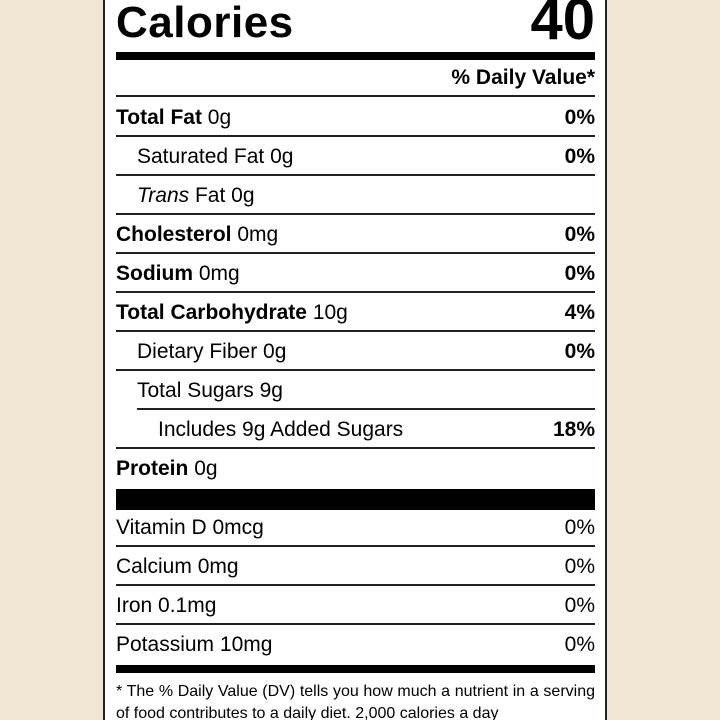 Image resolution: width=720 pixels, height=720 pixels. Describe the element at coordinates (163, 195) in the screenshot. I see `trans-label: Trans` at that location.